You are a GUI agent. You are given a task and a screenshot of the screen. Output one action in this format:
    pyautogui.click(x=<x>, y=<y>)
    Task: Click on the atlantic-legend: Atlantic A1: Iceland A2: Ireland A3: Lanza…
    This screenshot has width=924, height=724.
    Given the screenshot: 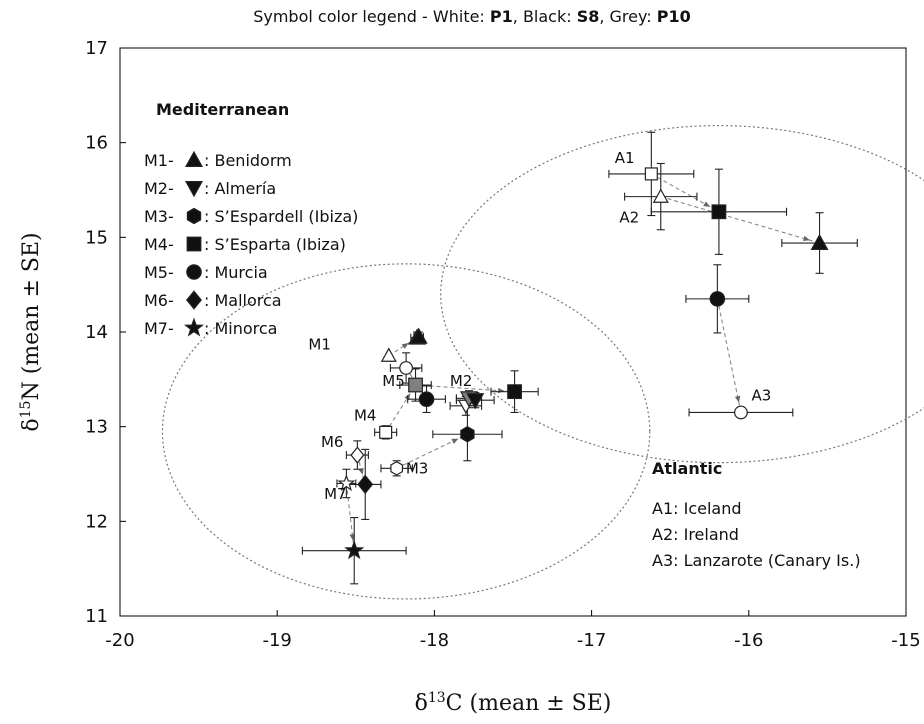 What is the action you would take?
    pyautogui.click(x=756, y=514)
    